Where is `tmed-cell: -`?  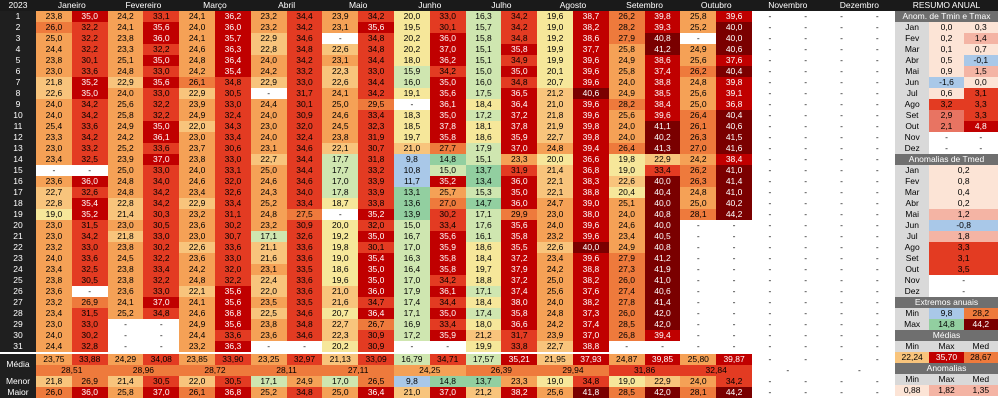 tmed-cell: - is located at coordinates (963, 291).